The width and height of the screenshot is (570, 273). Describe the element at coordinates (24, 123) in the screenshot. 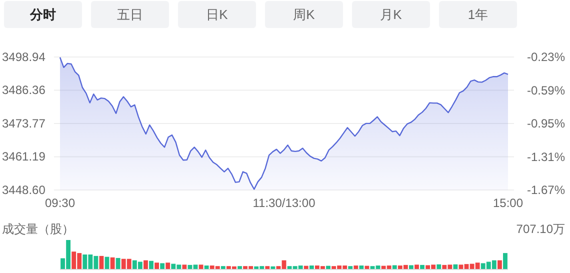

I see `y-tick-label: 3473.77` at that location.